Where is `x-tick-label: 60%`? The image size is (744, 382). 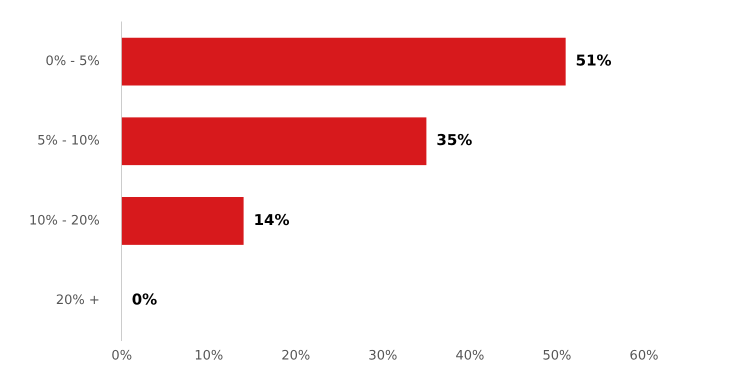 x-tick-label: 60% is located at coordinates (644, 356).